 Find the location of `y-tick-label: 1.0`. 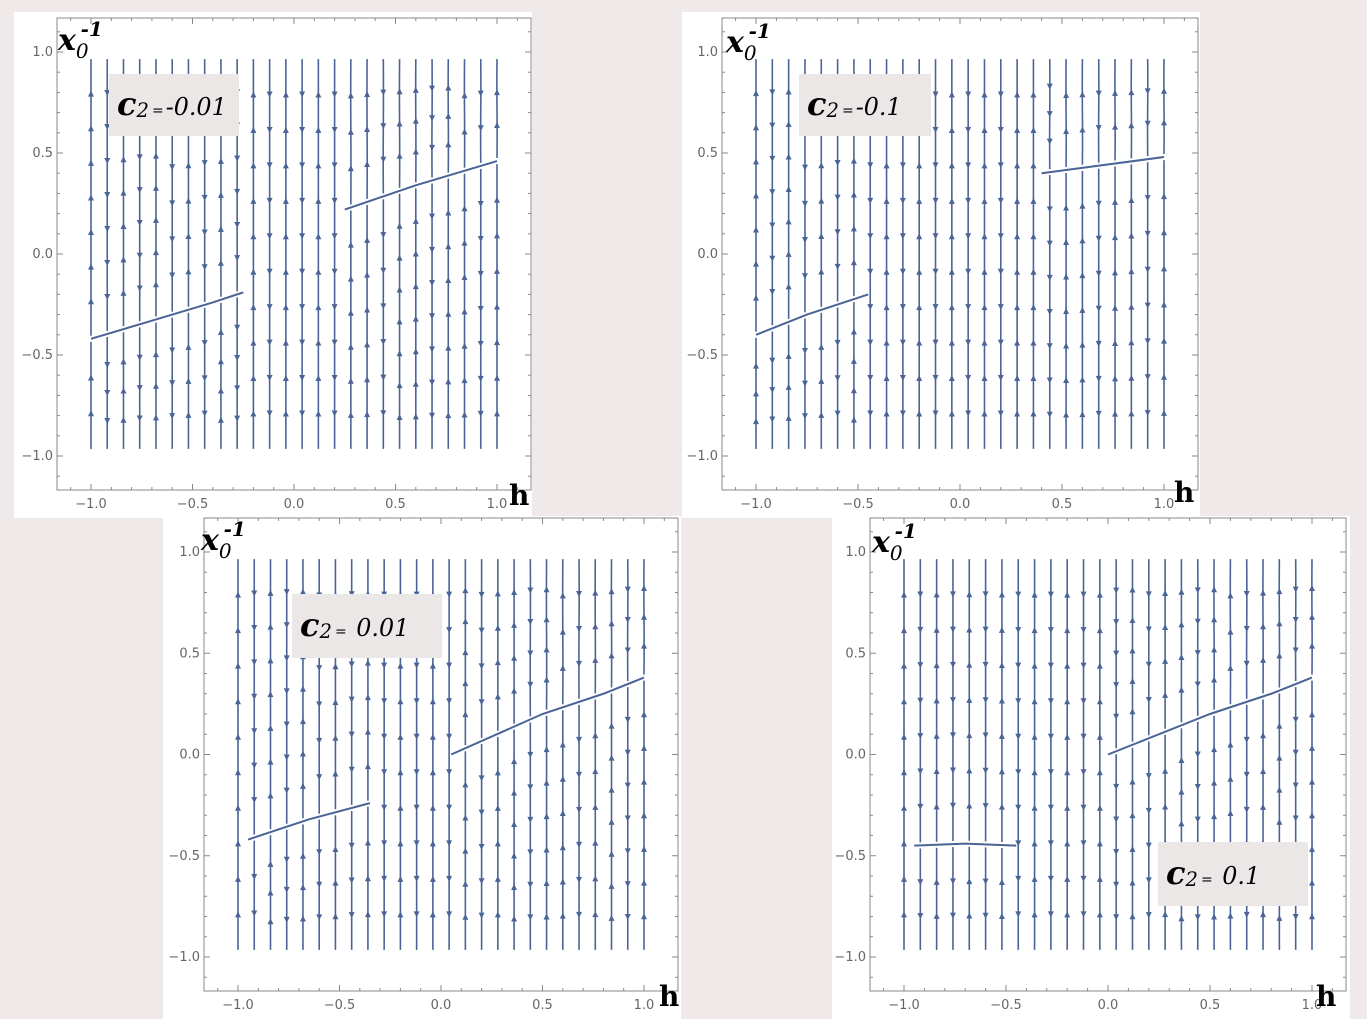

y-tick-label: 1.0 is located at coordinates (42, 52).